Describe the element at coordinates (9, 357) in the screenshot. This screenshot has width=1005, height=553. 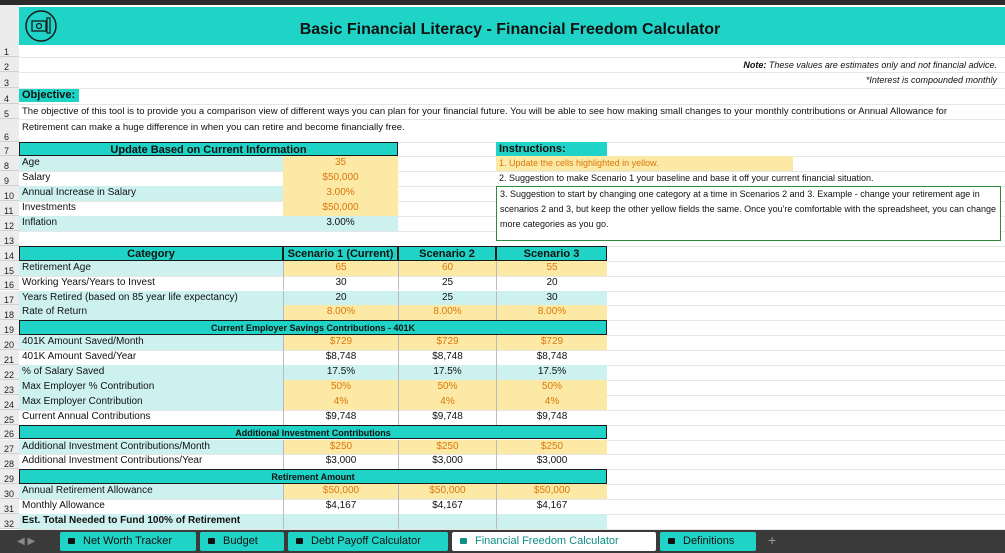
I see `row-number: 21` at that location.